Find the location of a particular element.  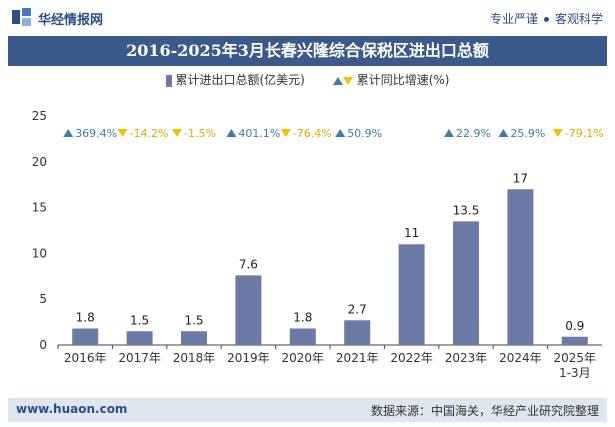

legend-growth: 累计同比增速(%) is located at coordinates (391, 79).